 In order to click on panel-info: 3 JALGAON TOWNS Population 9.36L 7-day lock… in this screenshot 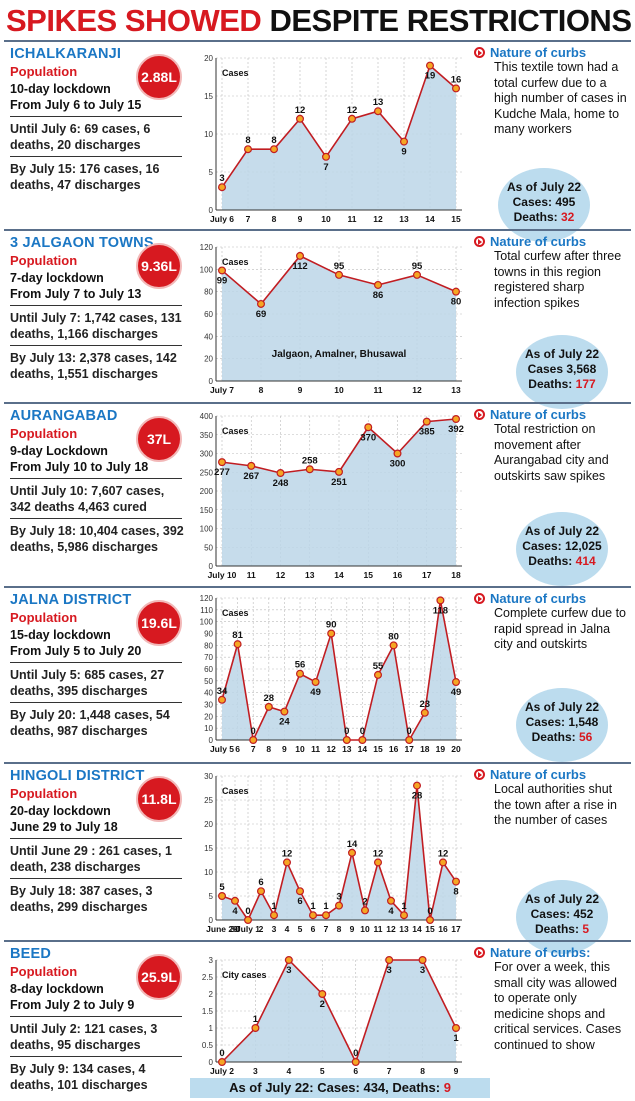, I will do `click(99, 308)`.